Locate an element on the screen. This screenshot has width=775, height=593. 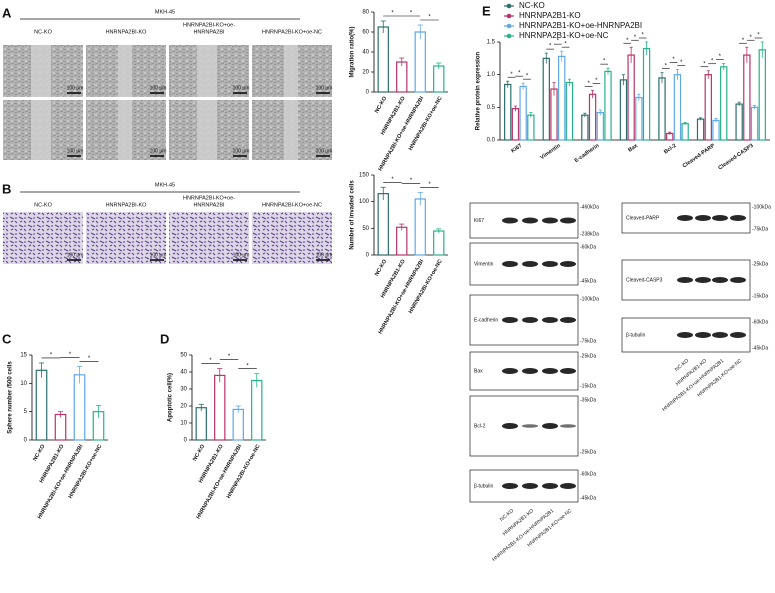
y-axis-label: Apoptotic cell(%) is located at coordinates (171, 397).